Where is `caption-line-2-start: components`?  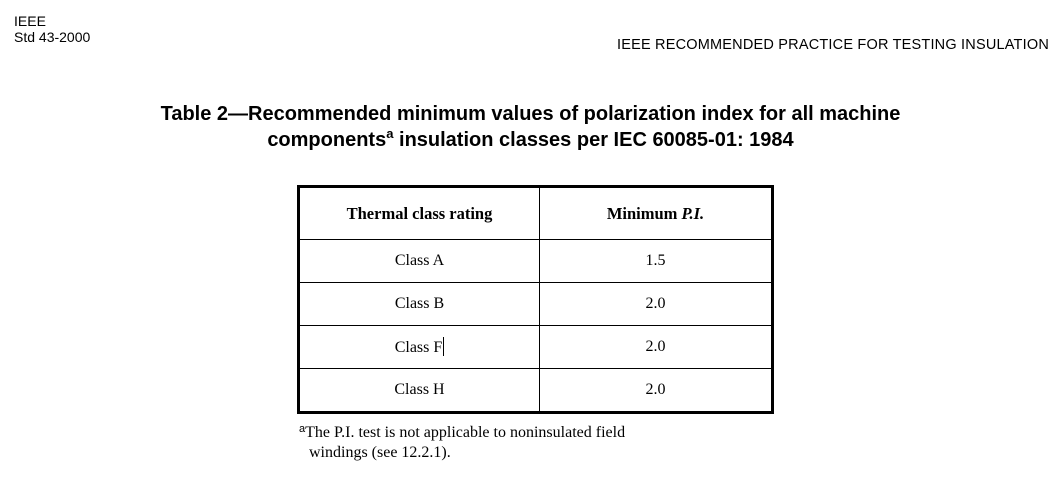 caption-line-2-start: components is located at coordinates (327, 140).